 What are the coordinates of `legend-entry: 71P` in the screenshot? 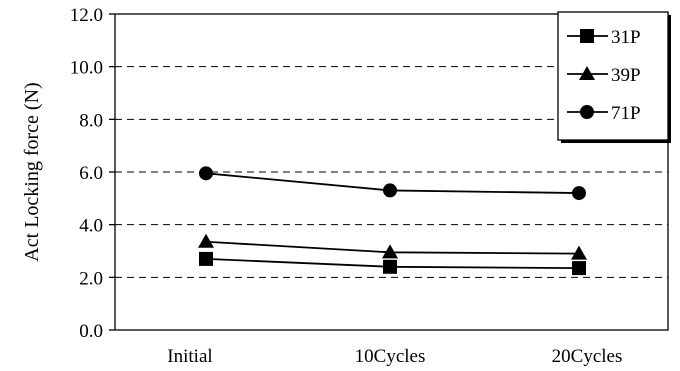 It's located at (604, 113).